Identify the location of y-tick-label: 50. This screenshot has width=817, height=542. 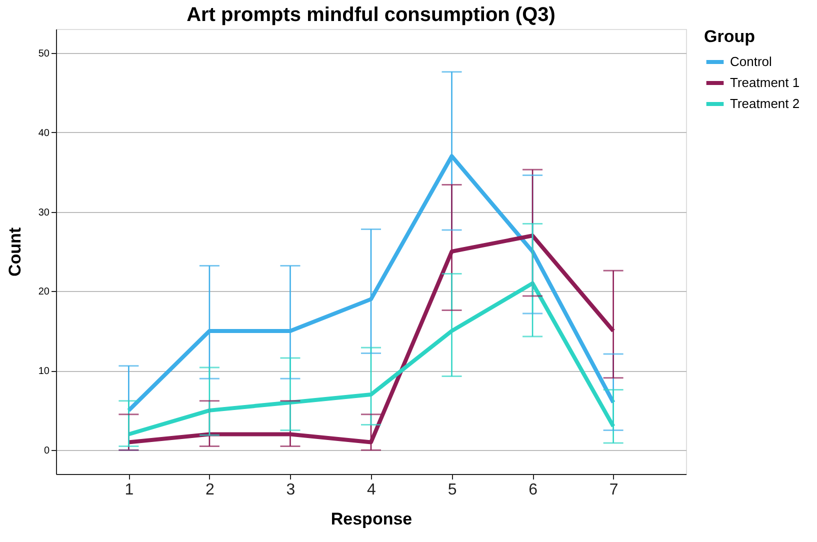
(44, 54).